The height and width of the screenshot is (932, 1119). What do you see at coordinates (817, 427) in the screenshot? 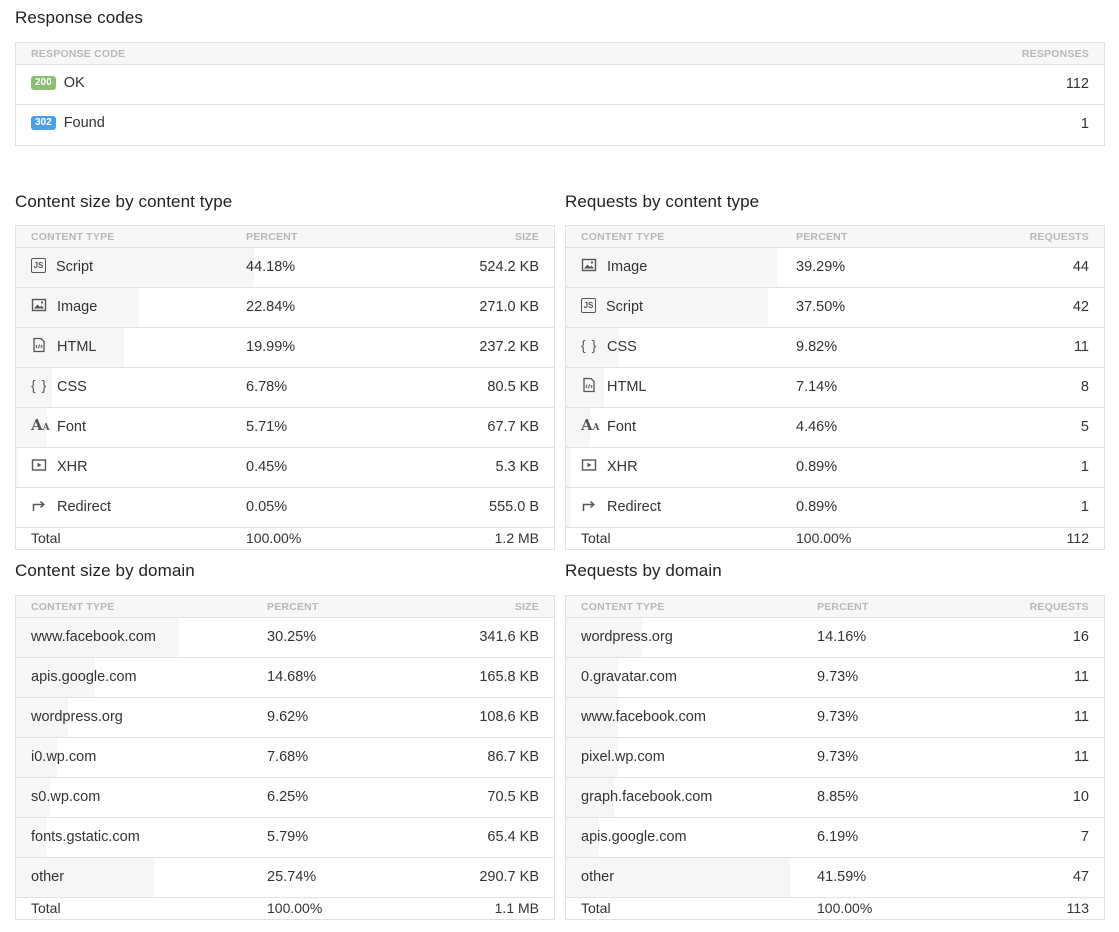
I see `row-percent: 4.46%` at bounding box center [817, 427].